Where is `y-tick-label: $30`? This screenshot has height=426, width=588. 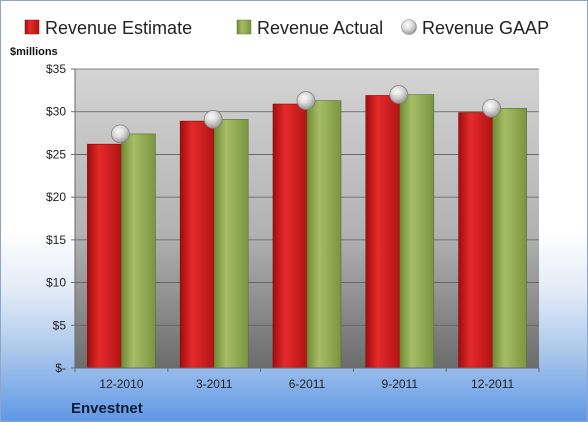
y-tick-label: $30 is located at coordinates (56, 112).